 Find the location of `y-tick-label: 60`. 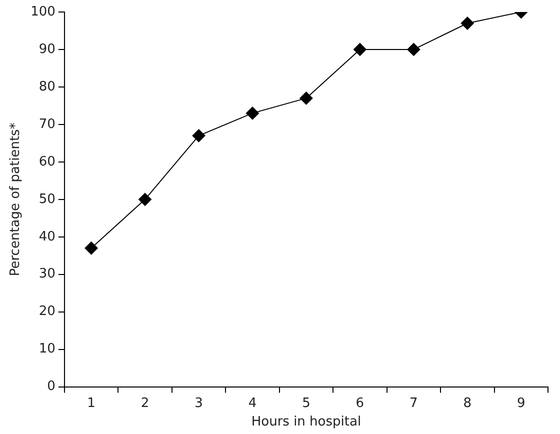

y-tick-label: 60 is located at coordinates (47, 162).